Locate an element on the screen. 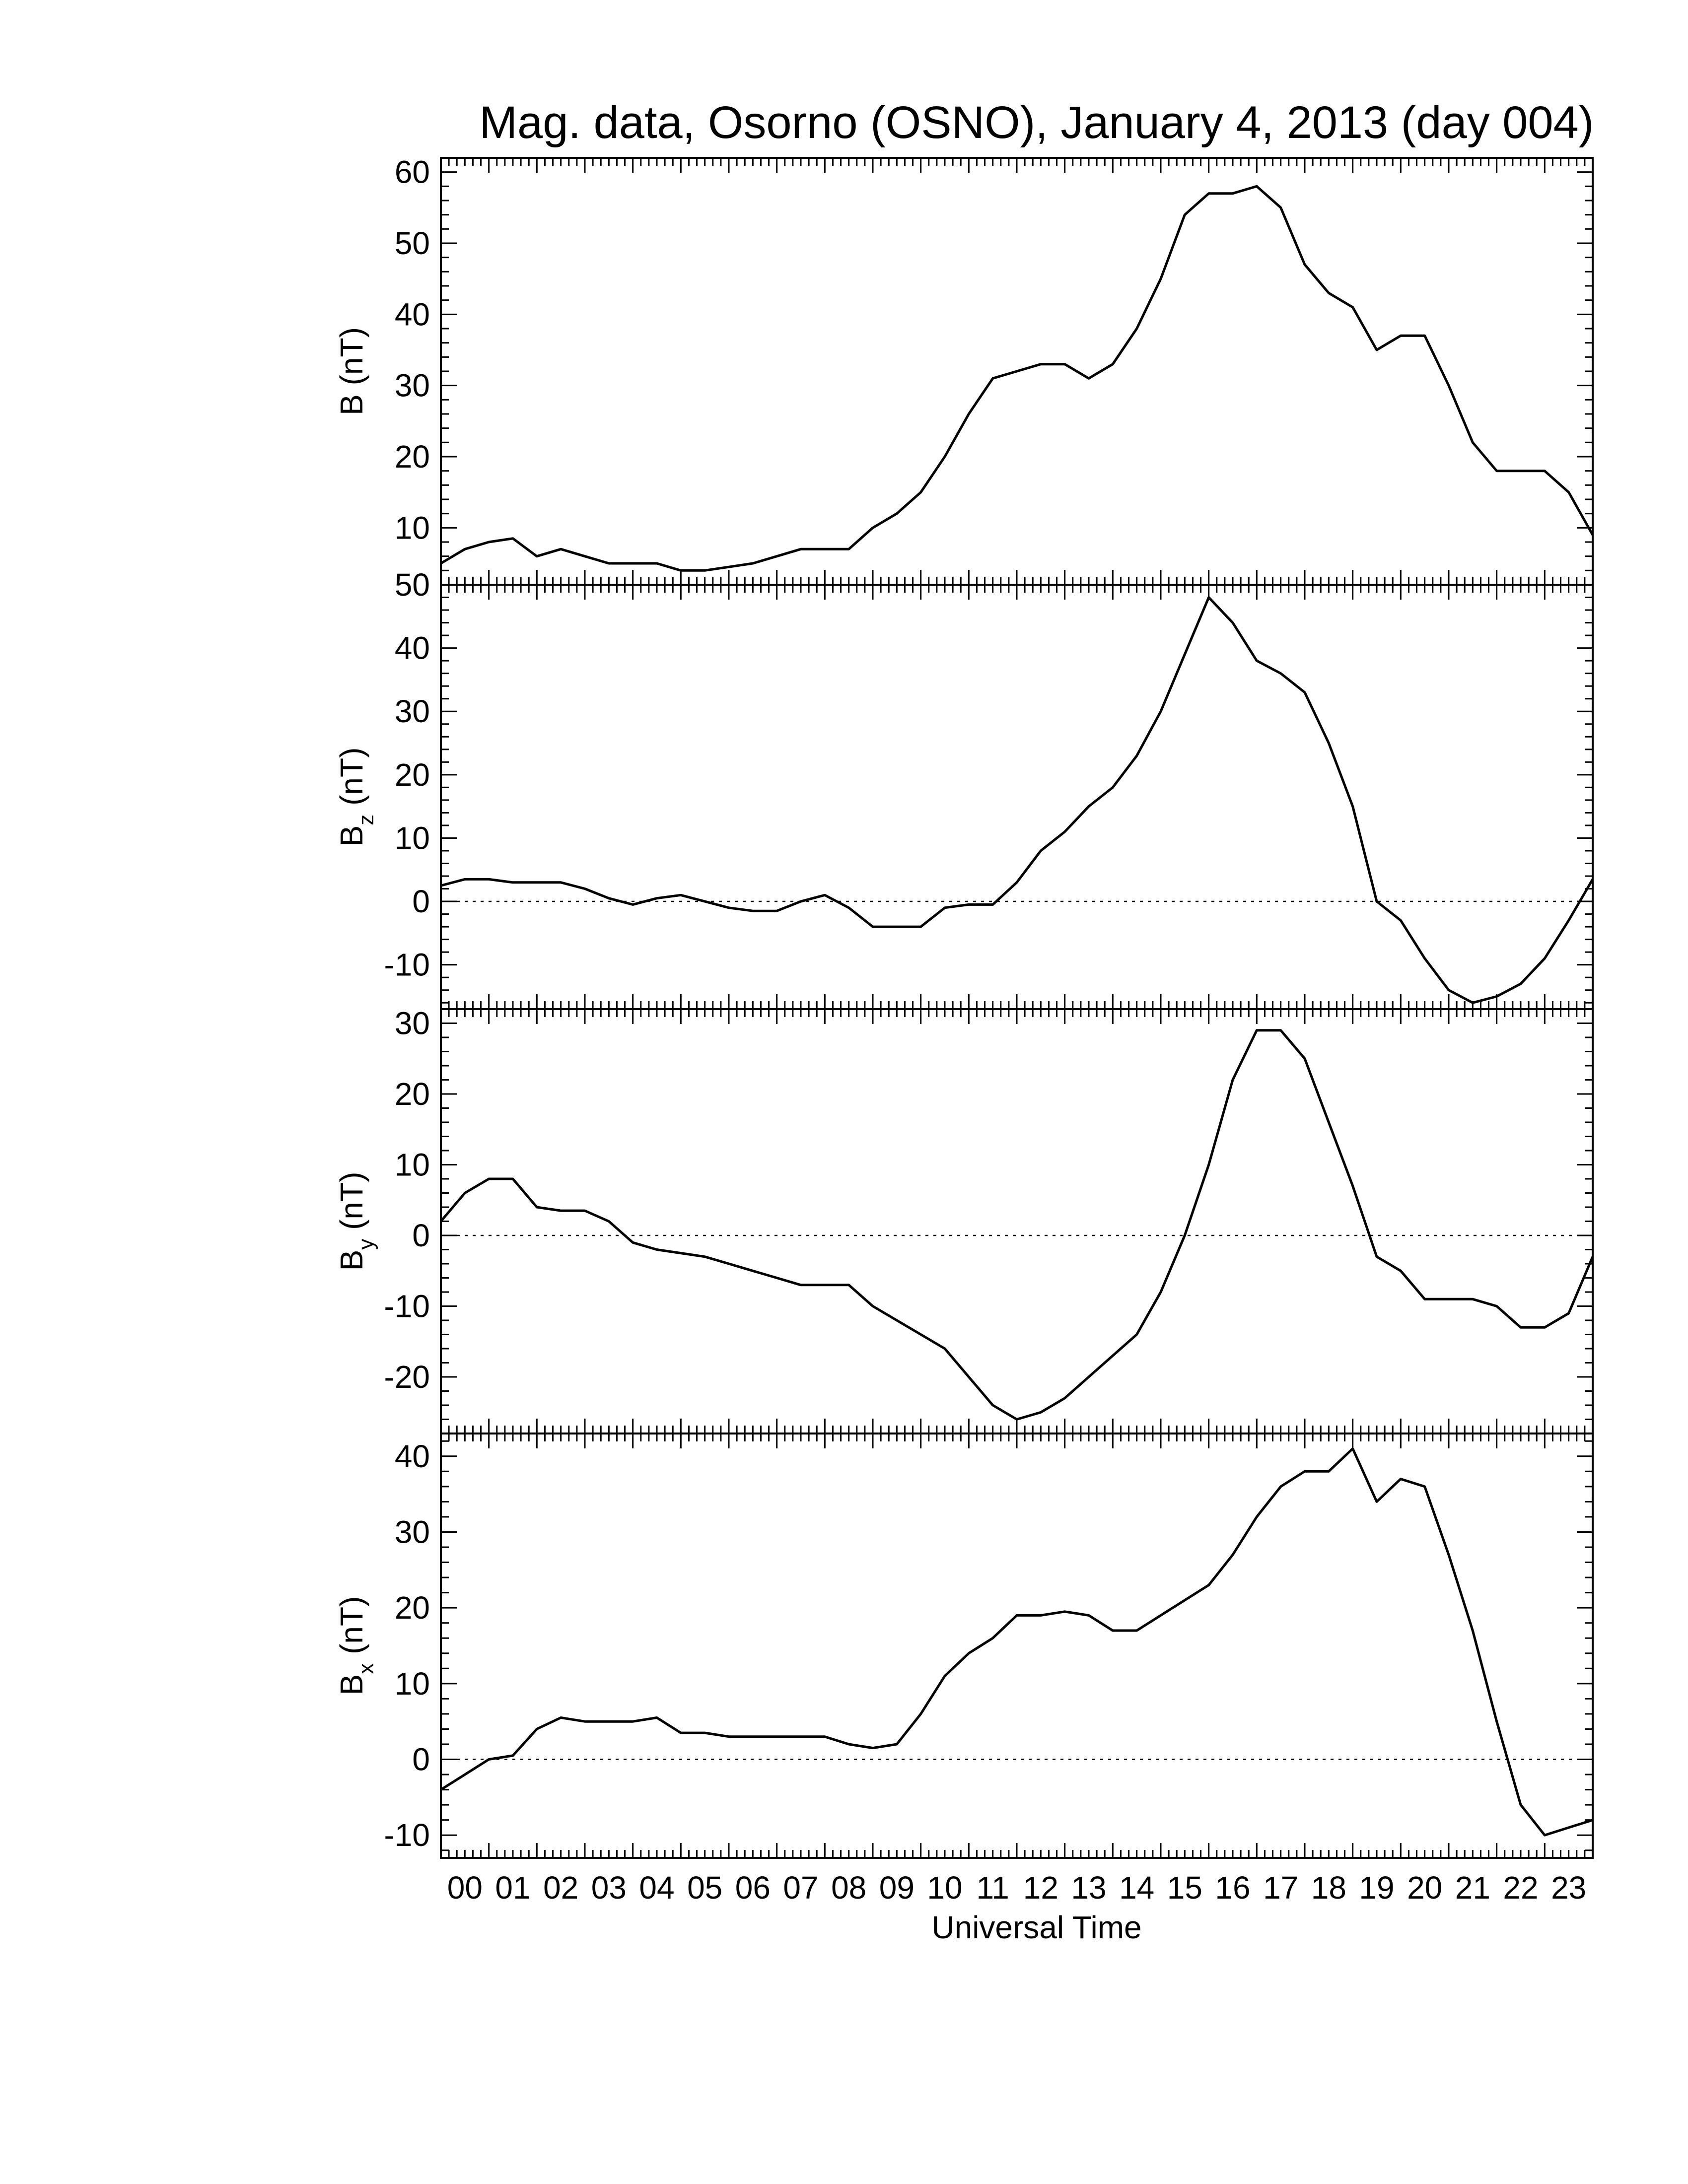 This screenshot has height=2184, width=1688. x-tick-label: 06 is located at coordinates (753, 1888).